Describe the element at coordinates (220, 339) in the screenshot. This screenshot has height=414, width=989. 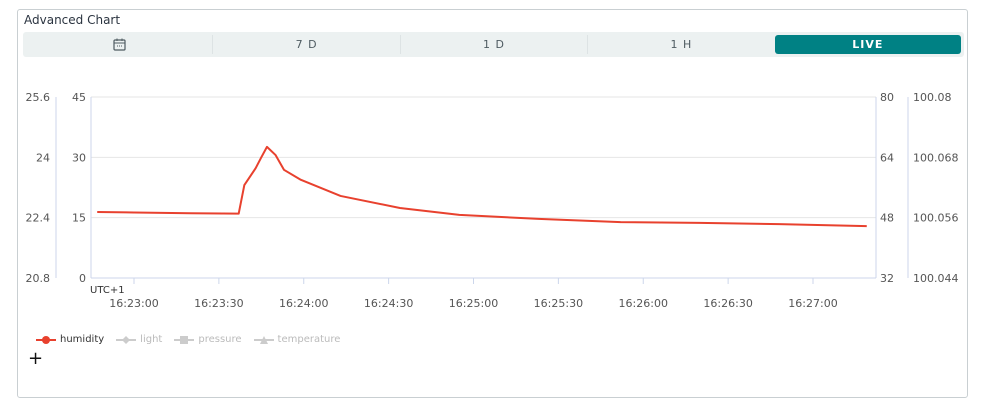
I see `legend-label: pressure` at that location.